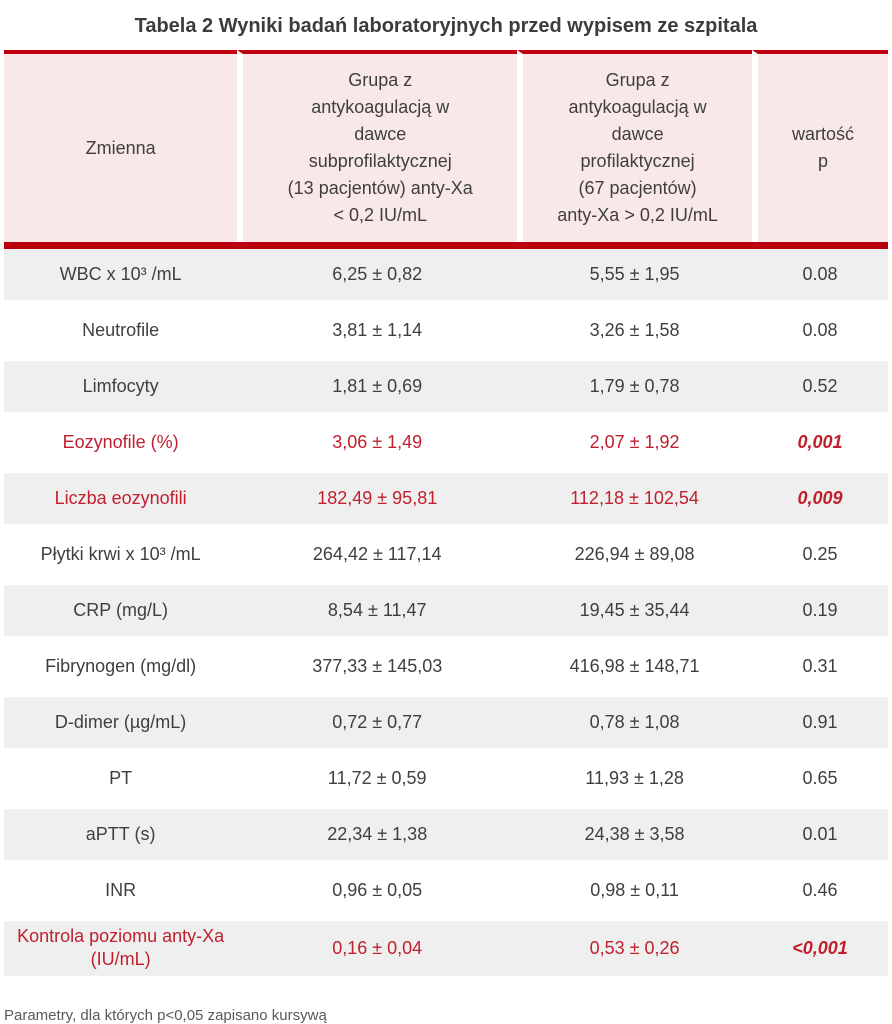 The height and width of the screenshot is (1024, 892). What do you see at coordinates (634, 669) in the screenshot?
I see `row-value-prophylactic: 416,98 ± 148,71` at bounding box center [634, 669].